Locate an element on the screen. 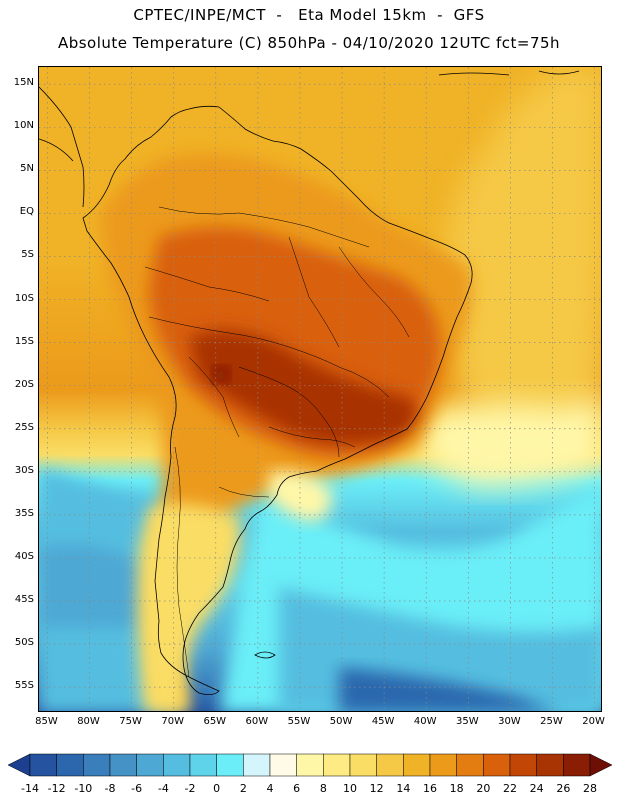 Image resolution: width=618 pixels, height=800 pixels. longitude-label: 80W is located at coordinates (88, 721).